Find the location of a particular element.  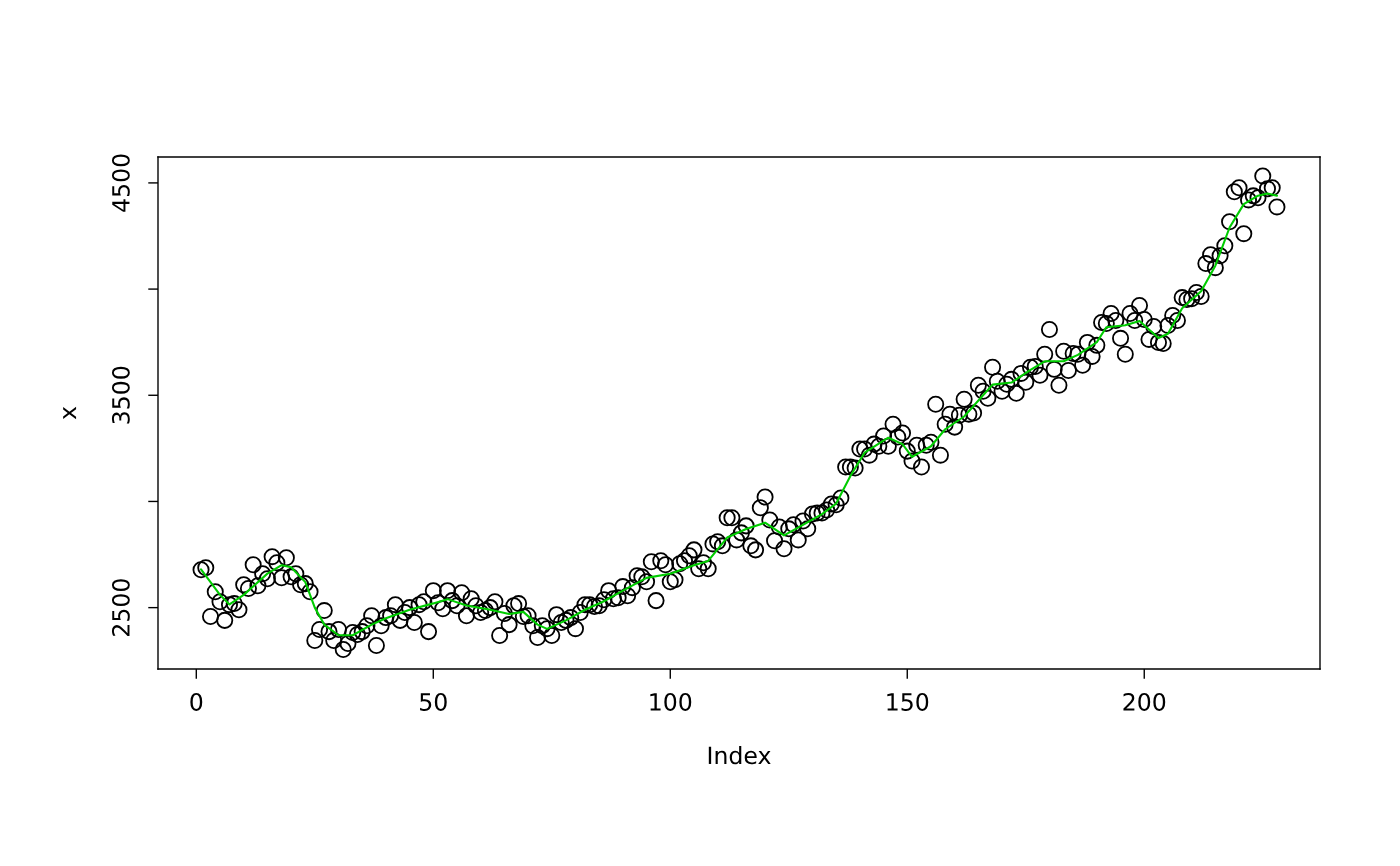

y-tick-label: 2500 is located at coordinates (120, 607).